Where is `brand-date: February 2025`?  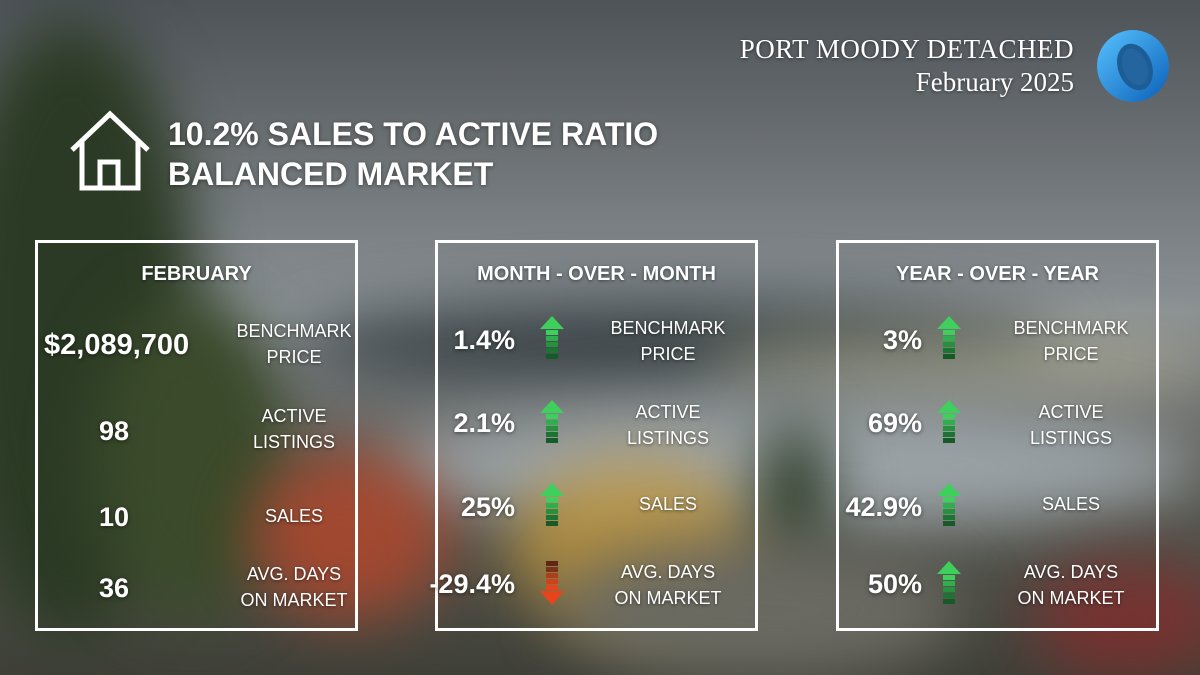
brand-date: February 2025 is located at coordinates (994, 82).